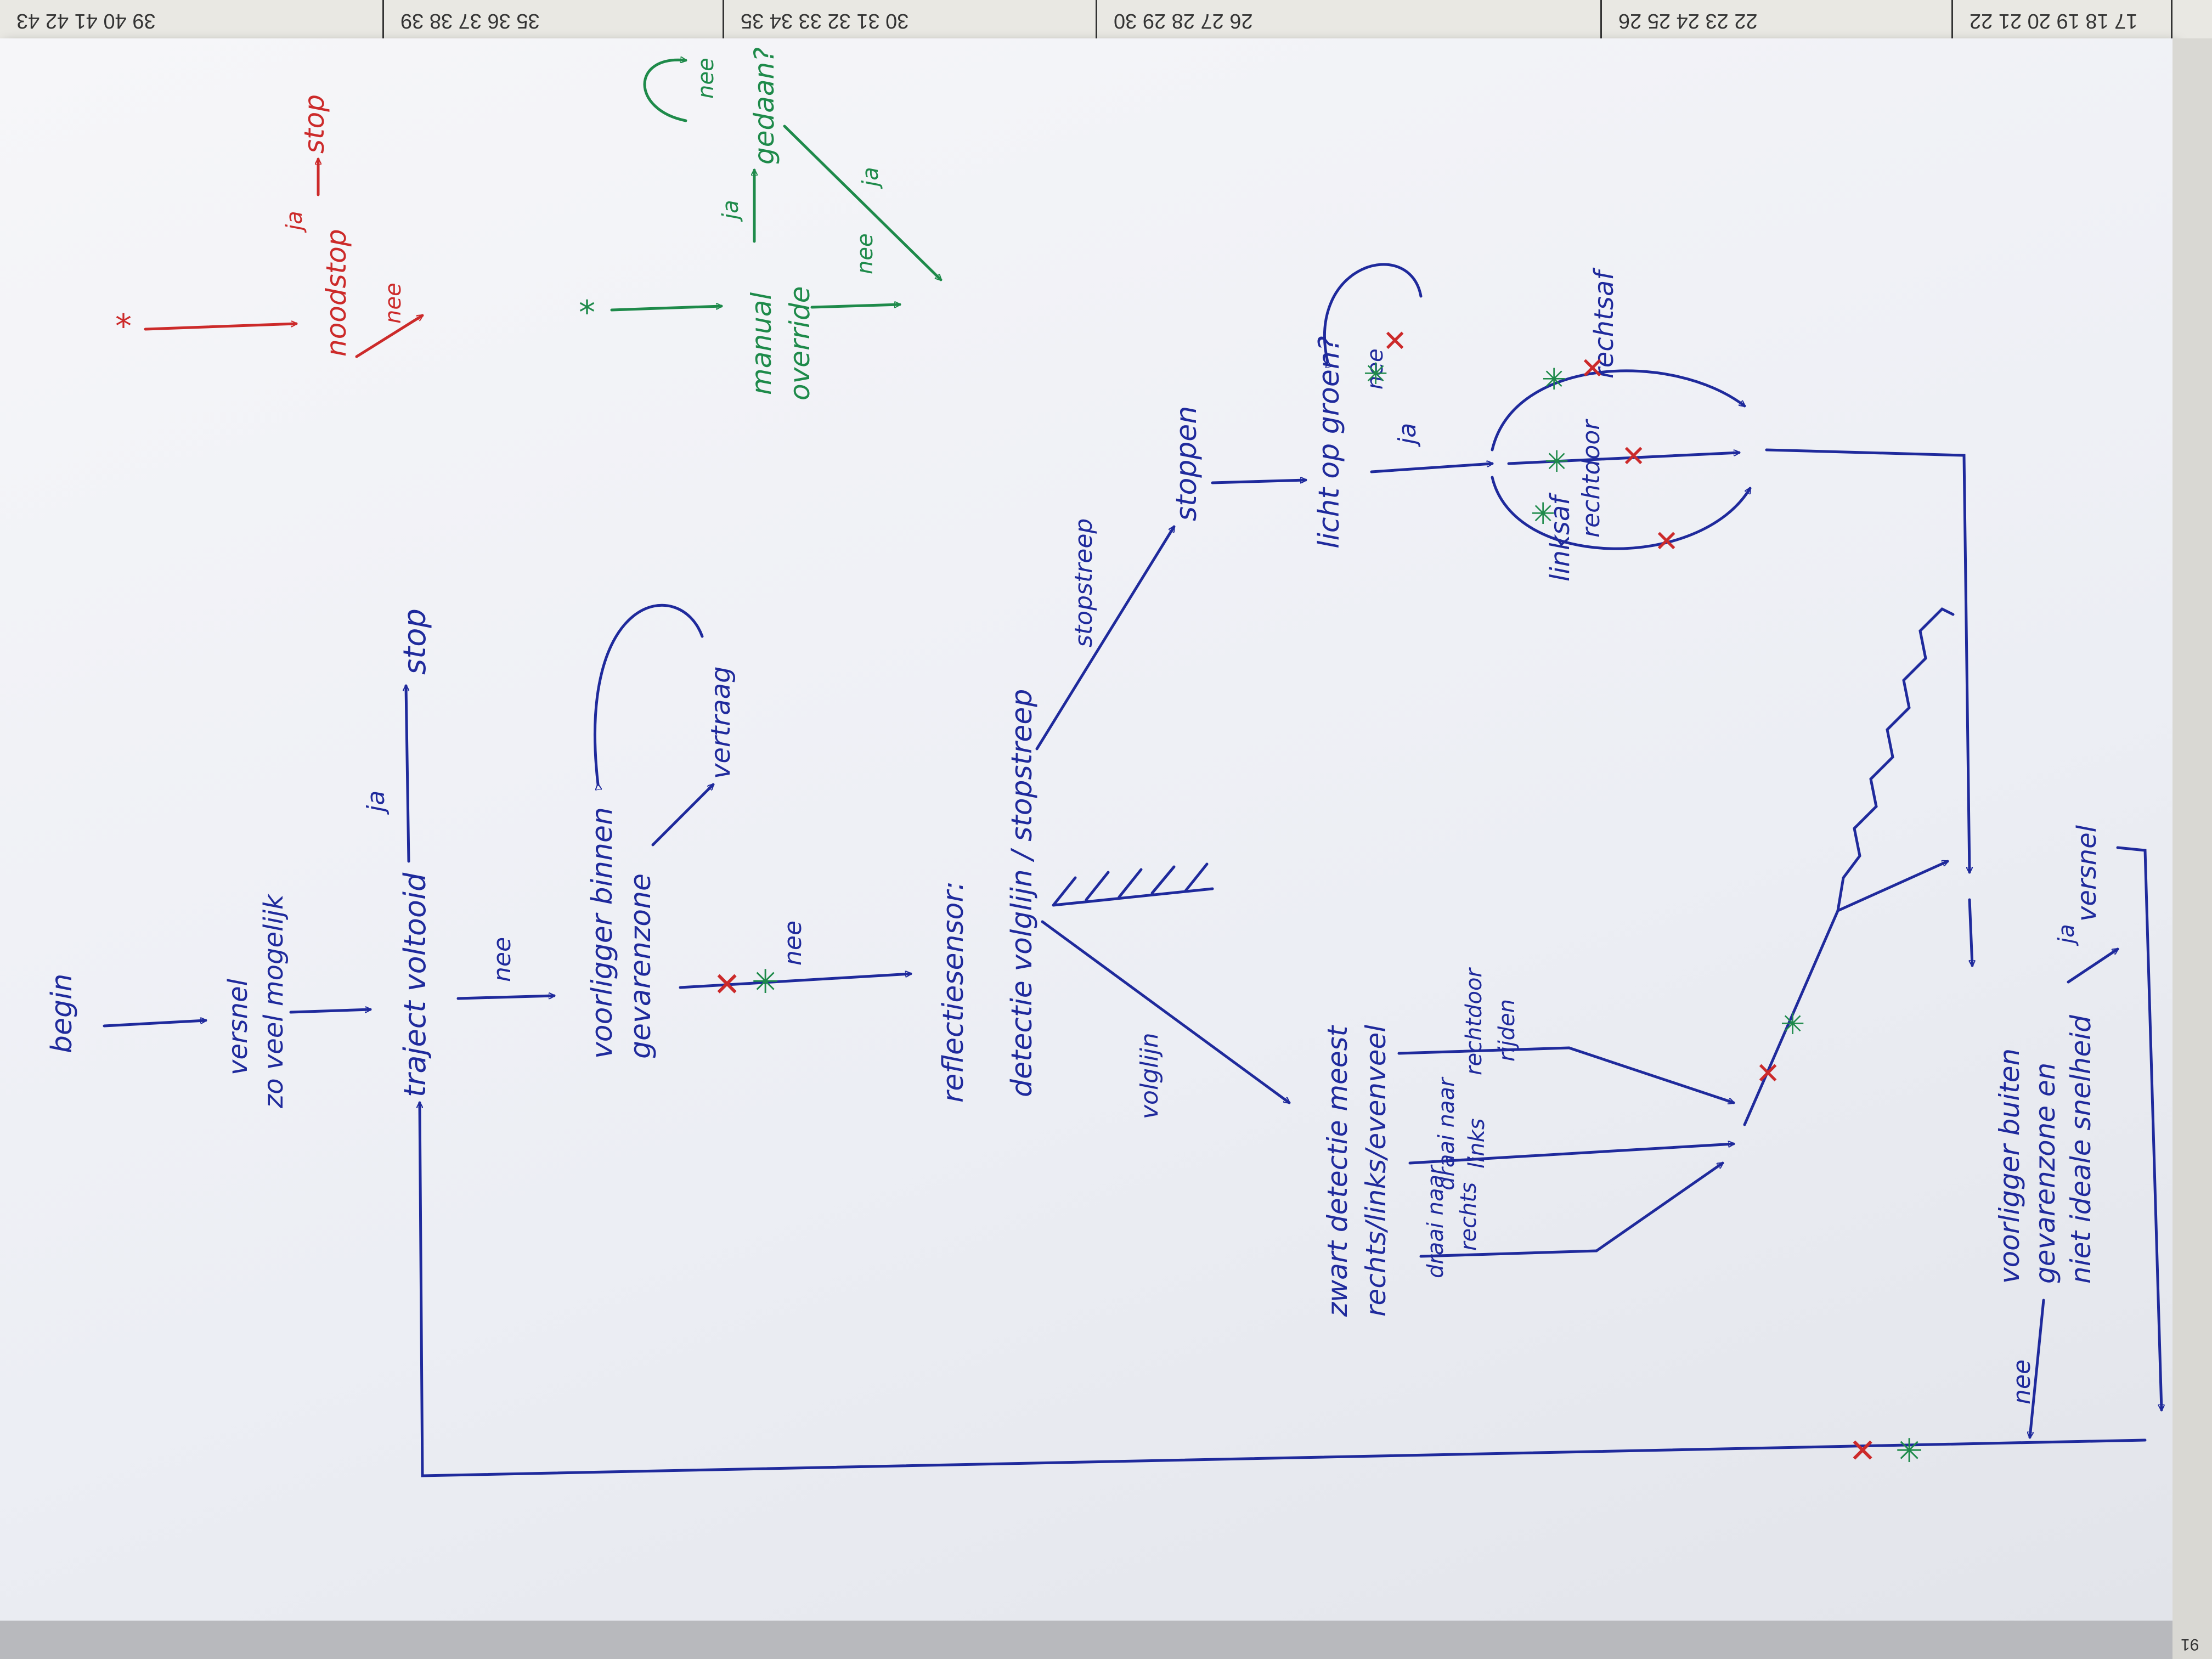 Image resolution: width=2212 pixels, height=1659 pixels. I want to click on margin-strip, so click(2192, 849).